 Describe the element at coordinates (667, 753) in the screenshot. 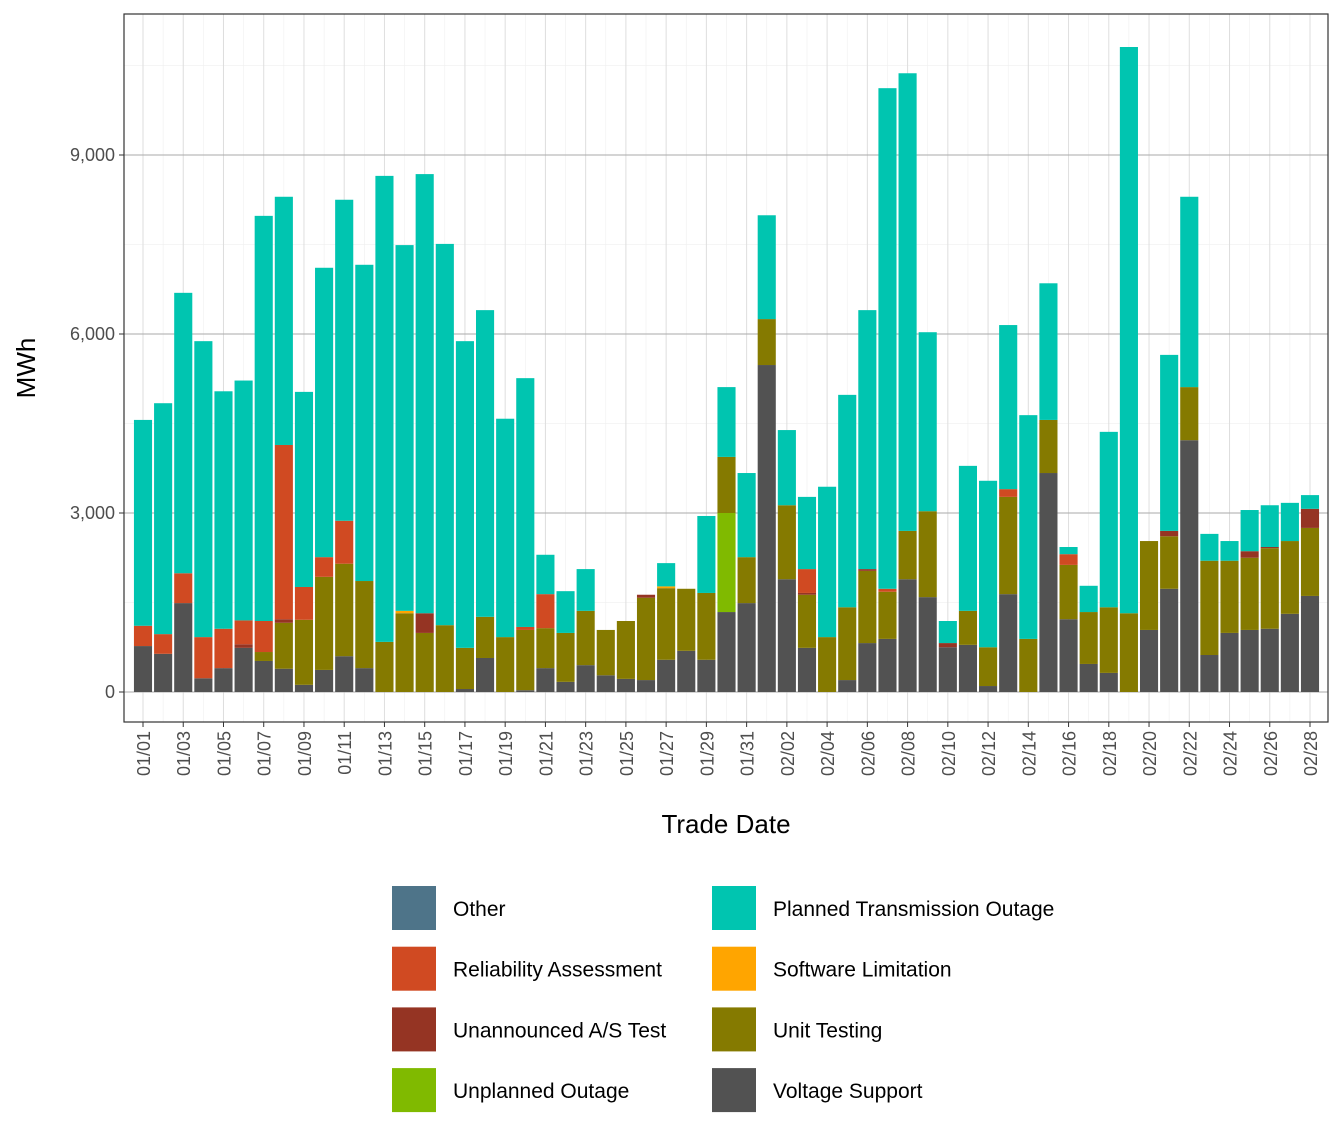

I see `x-tick-label: 01/27` at that location.